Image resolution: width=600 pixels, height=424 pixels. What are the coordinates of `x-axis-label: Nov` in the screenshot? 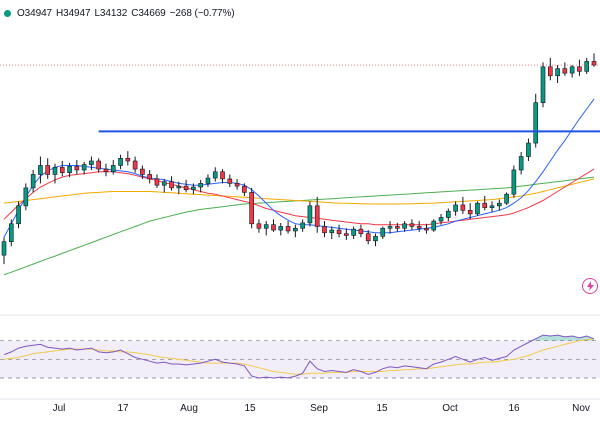 It's located at (581, 408).